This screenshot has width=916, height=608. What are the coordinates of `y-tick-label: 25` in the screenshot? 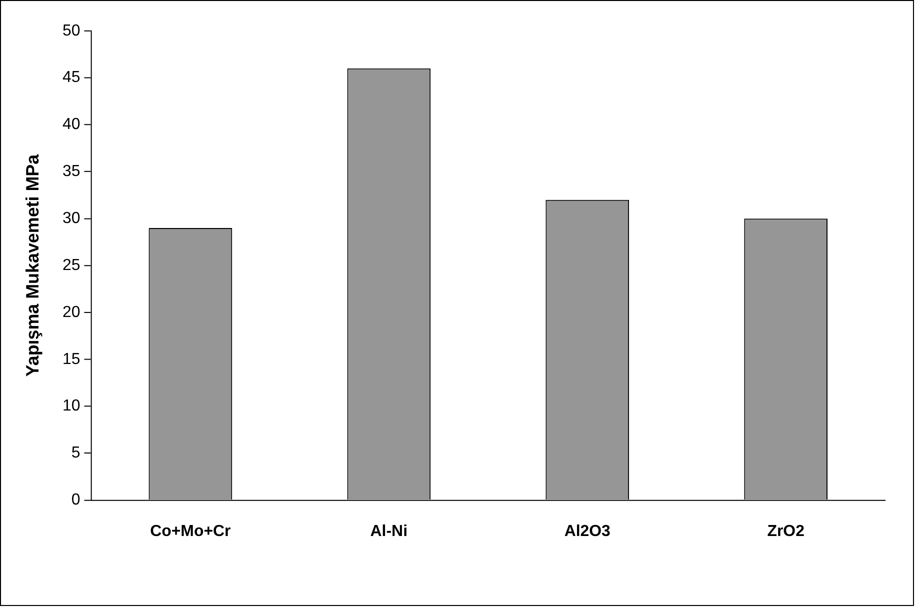 It's located at (71, 265).